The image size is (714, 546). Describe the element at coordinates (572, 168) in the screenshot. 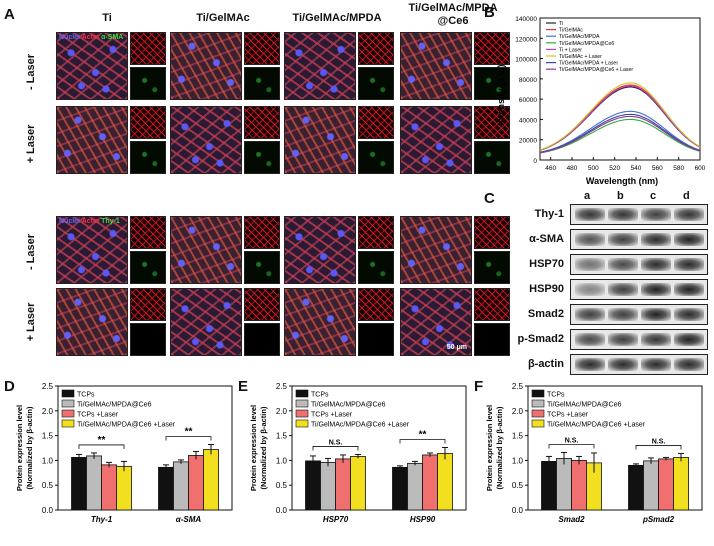

I see `x-tick-label: 480` at that location.